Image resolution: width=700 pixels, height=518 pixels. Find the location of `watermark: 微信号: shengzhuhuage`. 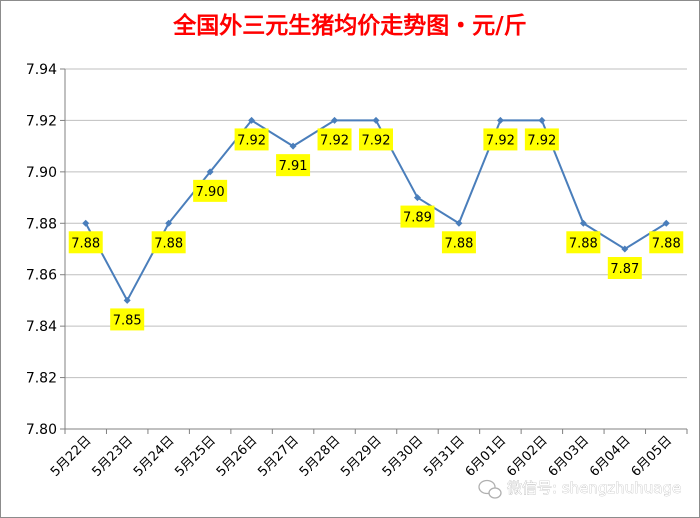

watermark: 微信号: shengzhuhuage is located at coordinates (580, 489).